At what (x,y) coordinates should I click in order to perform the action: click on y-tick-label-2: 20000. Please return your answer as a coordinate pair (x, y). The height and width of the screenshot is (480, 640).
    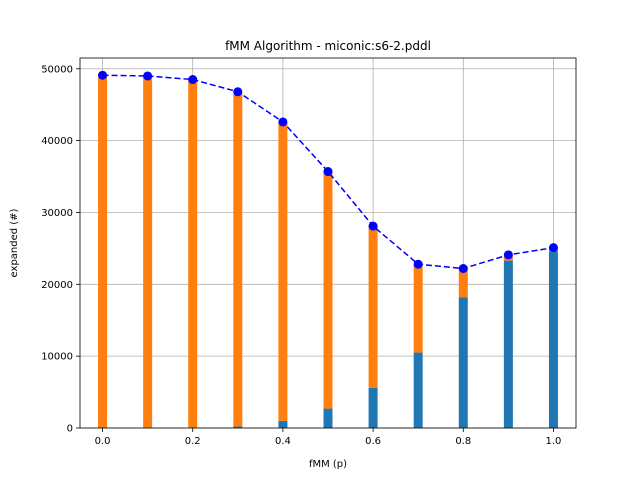
    Looking at the image, I should click on (57, 285).